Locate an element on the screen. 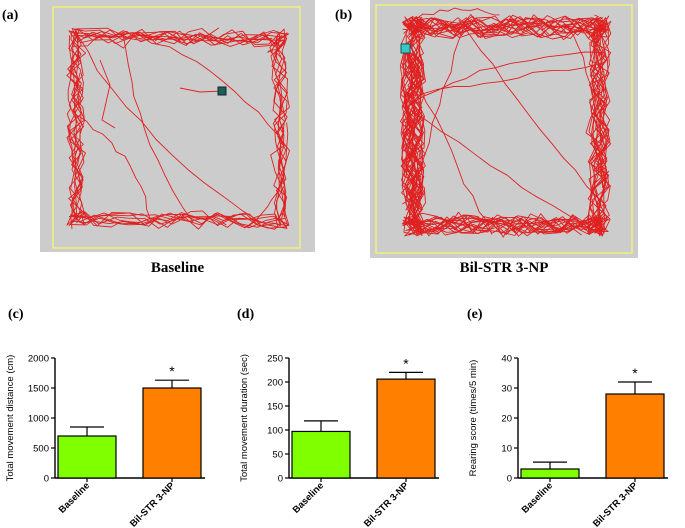 This screenshot has height=528, width=685. panel-label-d: (d) is located at coordinates (246, 314).